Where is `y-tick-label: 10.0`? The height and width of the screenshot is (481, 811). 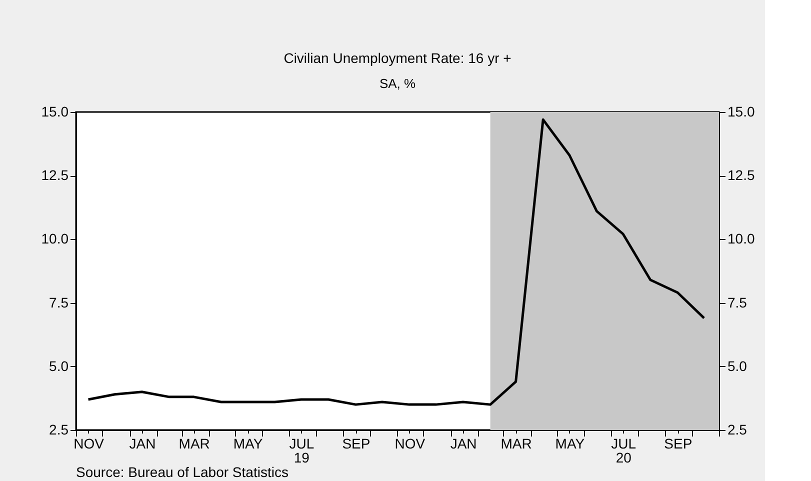
y-tick-label: 10.0 is located at coordinates (55, 238).